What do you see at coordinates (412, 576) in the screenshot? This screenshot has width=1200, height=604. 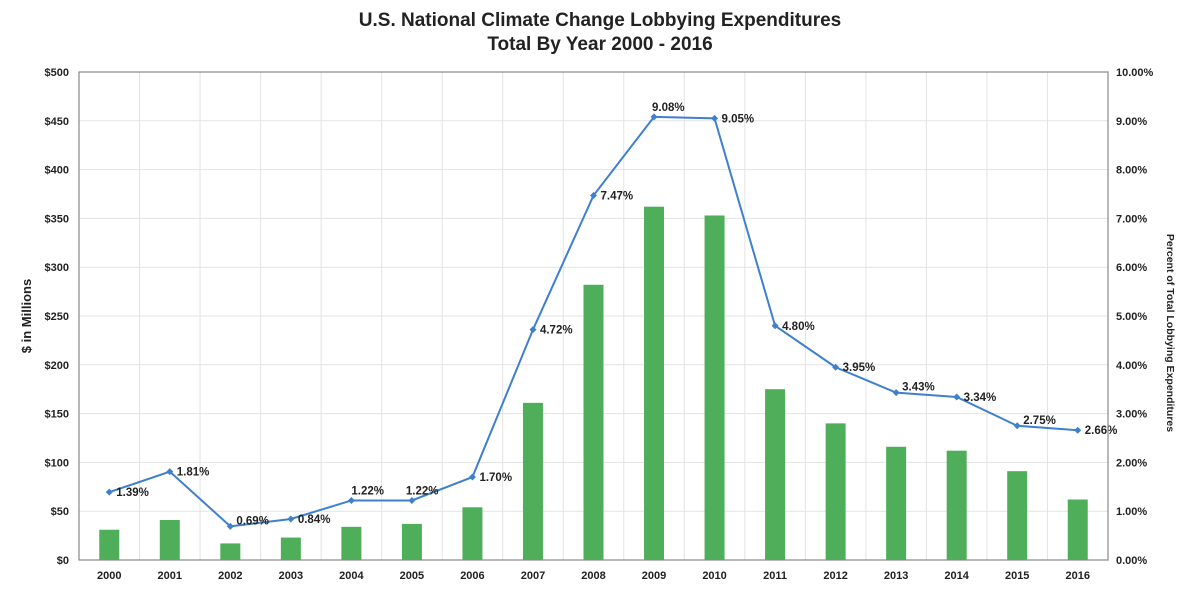 I see `x-tick-label: 2005` at bounding box center [412, 576].